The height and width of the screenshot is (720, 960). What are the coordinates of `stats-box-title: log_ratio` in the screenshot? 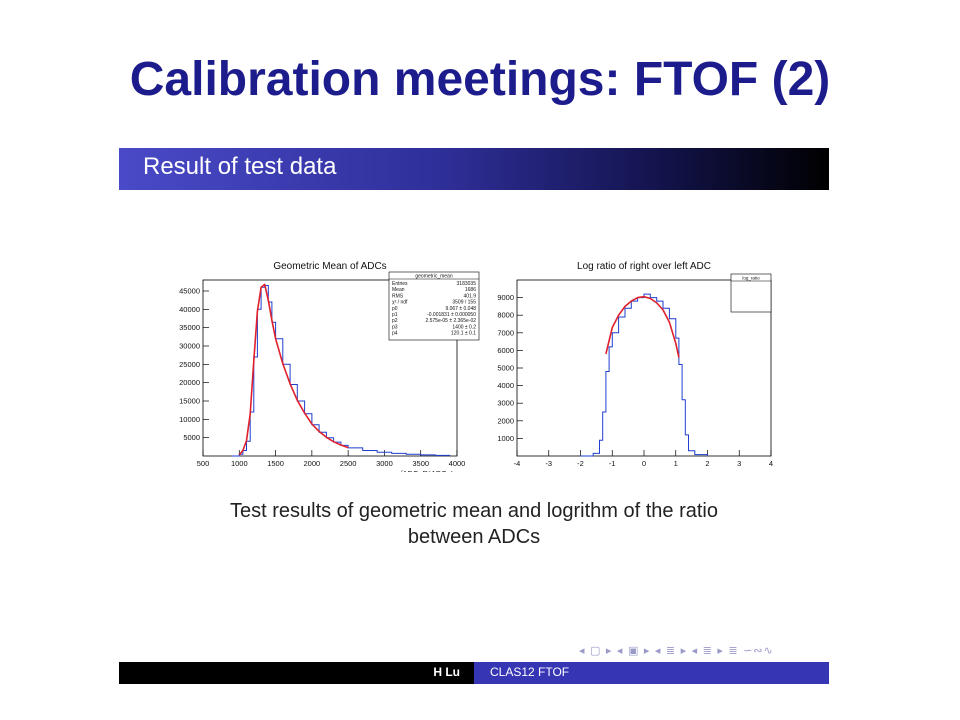 It's located at (751, 278).